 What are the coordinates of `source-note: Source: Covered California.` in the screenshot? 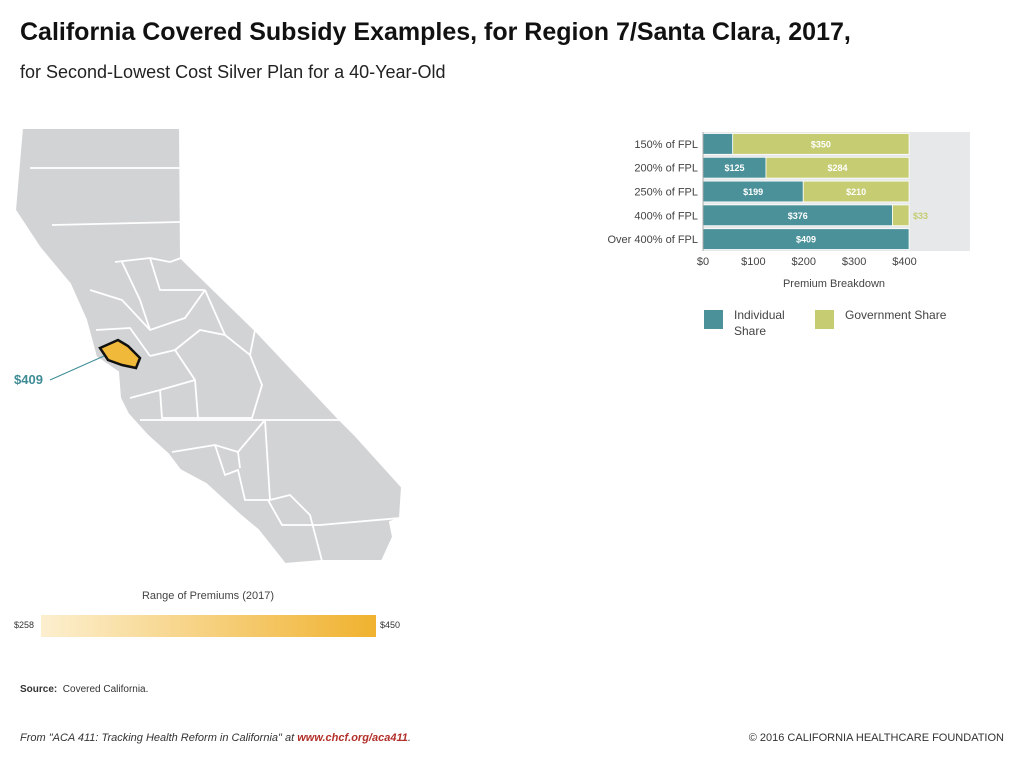 It's located at (84, 689).